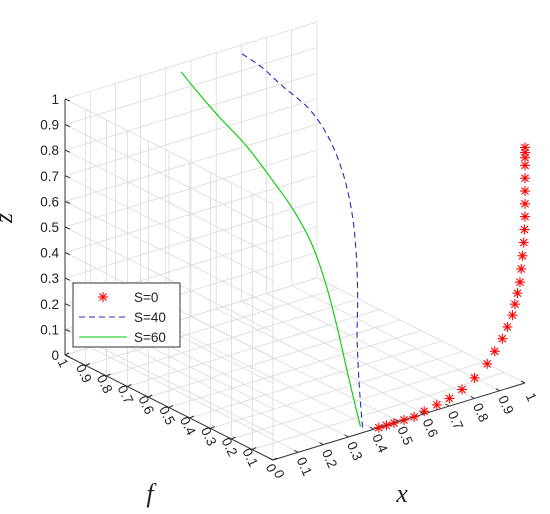 The width and height of the screenshot is (550, 514). What do you see at coordinates (505, 404) in the screenshot?
I see `x-tick-label: 0.9` at bounding box center [505, 404].